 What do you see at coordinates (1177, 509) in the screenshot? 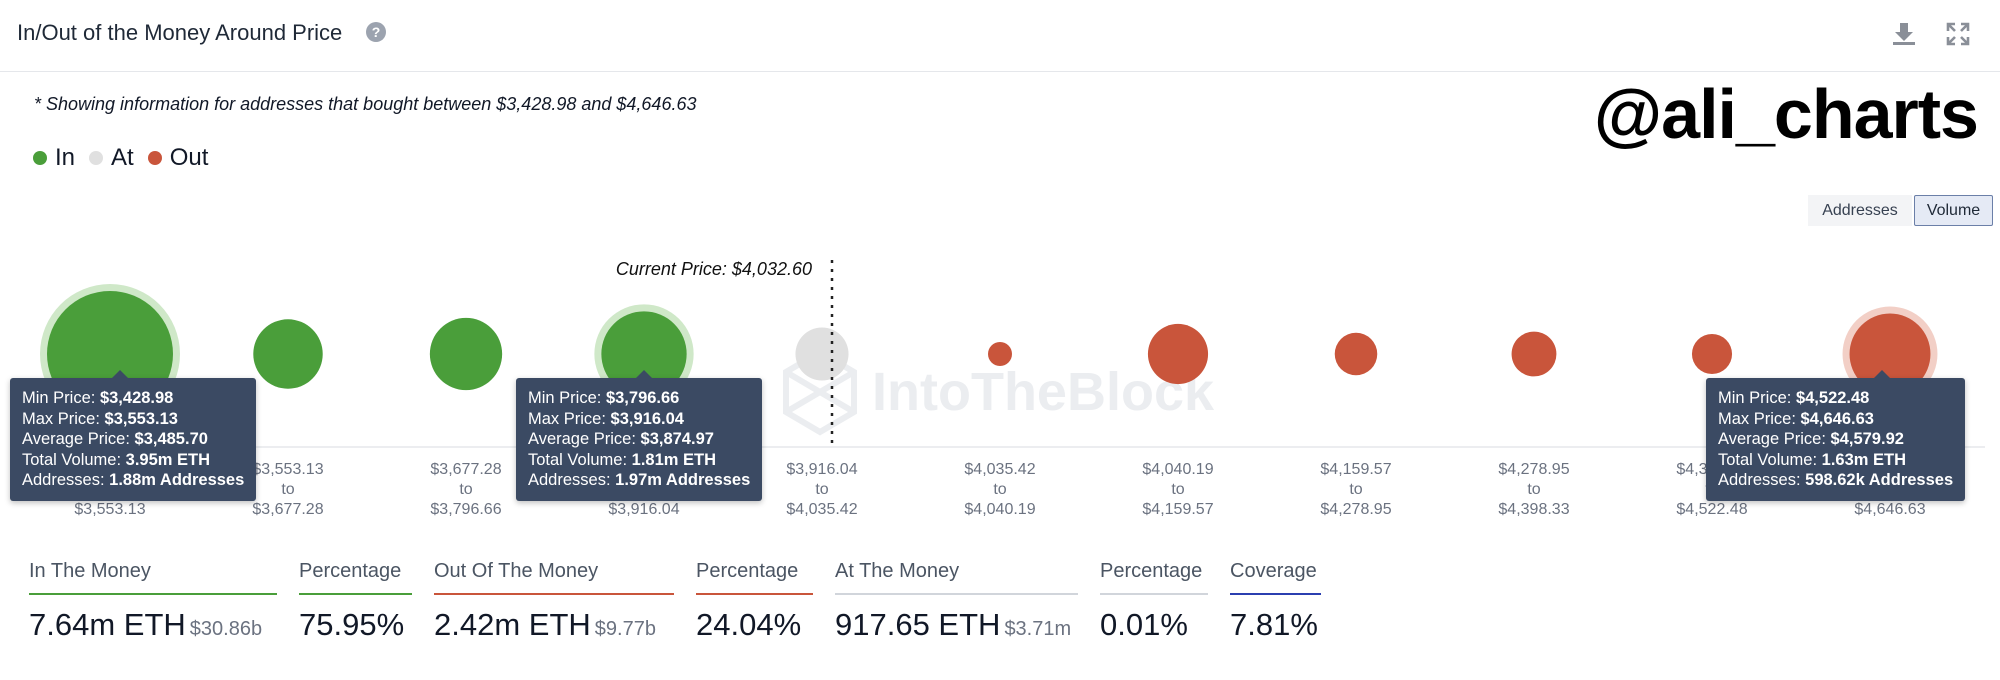
I see `x-tick-label-7-3: $4,159.57` at bounding box center [1177, 509].